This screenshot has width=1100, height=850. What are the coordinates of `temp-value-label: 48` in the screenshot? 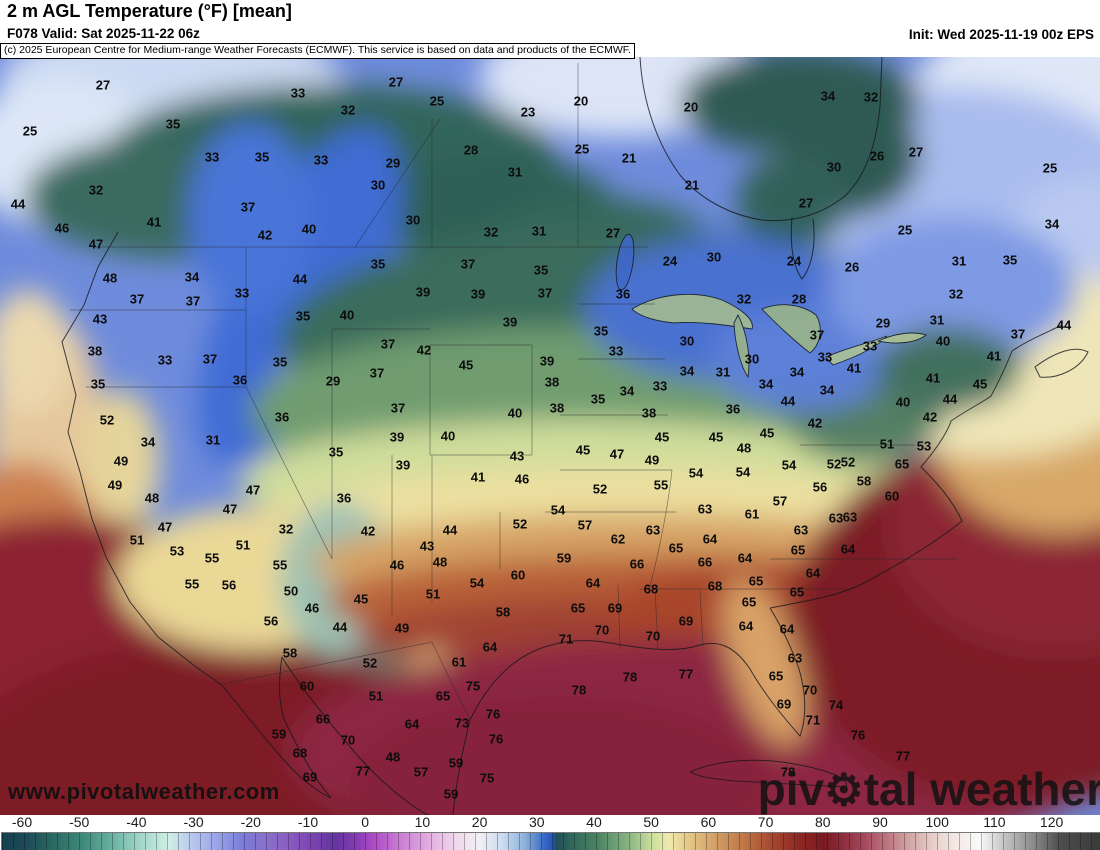 It's located at (152, 498).